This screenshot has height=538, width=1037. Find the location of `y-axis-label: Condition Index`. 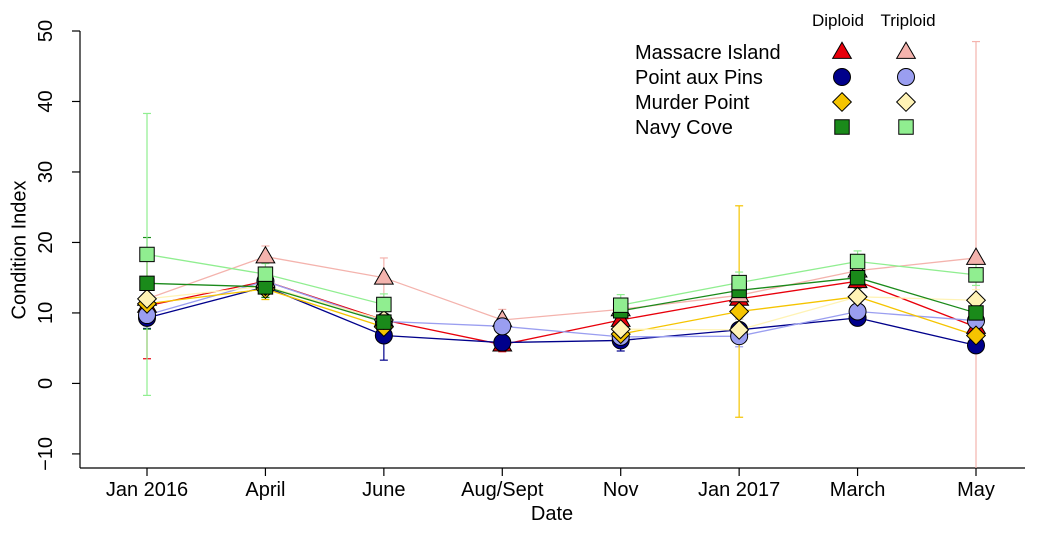

y-axis-label: Condition Index is located at coordinates (19, 250).